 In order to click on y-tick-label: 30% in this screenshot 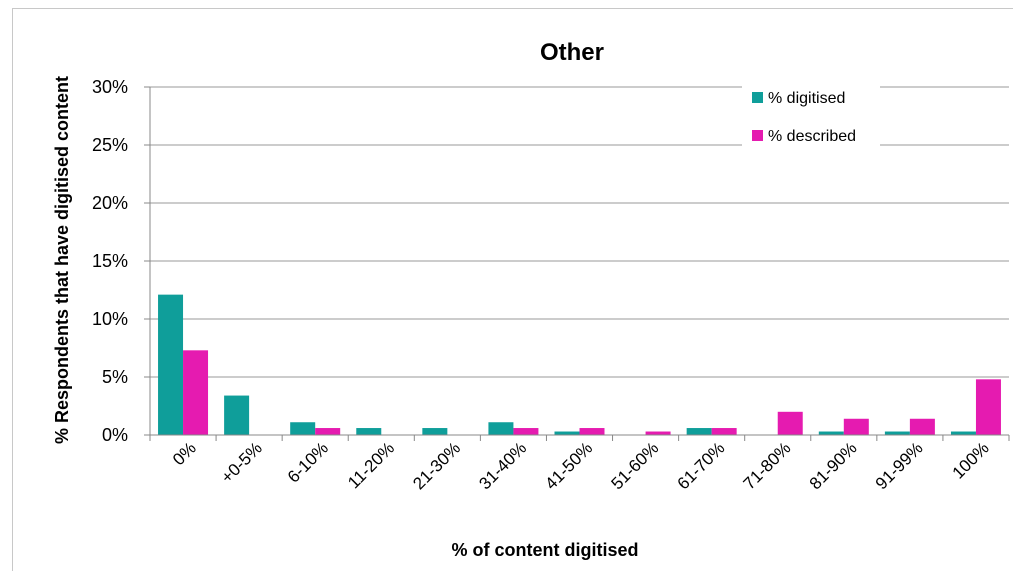, I will do `click(110, 87)`.